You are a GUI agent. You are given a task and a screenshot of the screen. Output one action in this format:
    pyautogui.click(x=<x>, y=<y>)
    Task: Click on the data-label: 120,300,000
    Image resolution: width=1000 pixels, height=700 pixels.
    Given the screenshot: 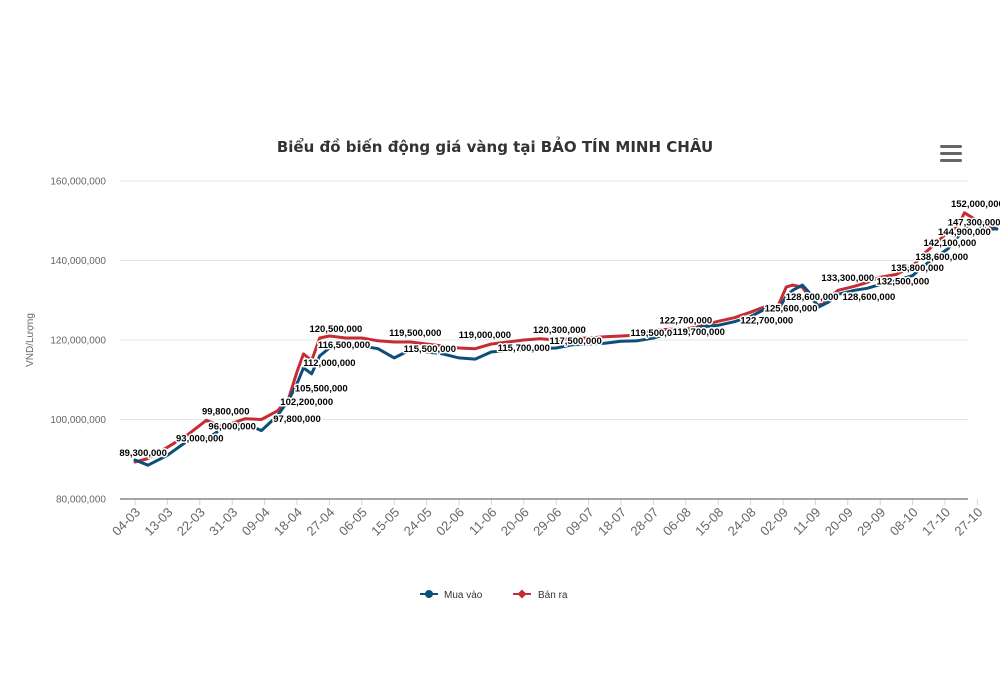 What is the action you would take?
    pyautogui.click(x=559, y=330)
    